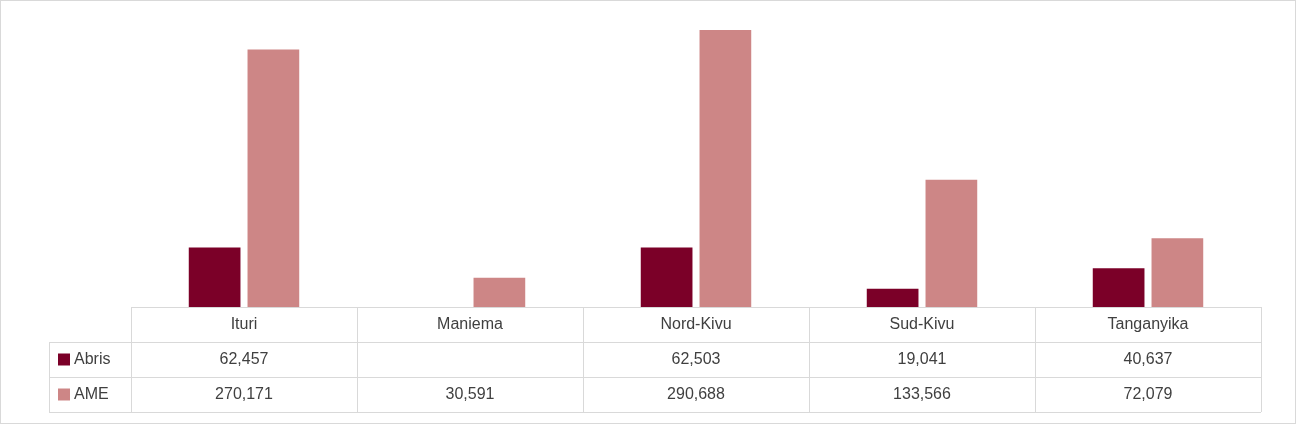 This screenshot has height=424, width=1296. I want to click on data-label: 290,688, so click(696, 393).